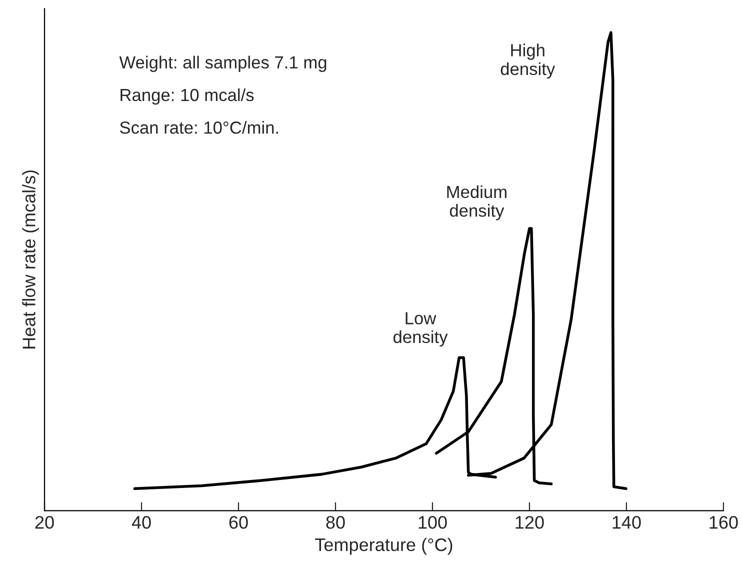  I want to click on x-tick-label: 80, so click(335, 522).